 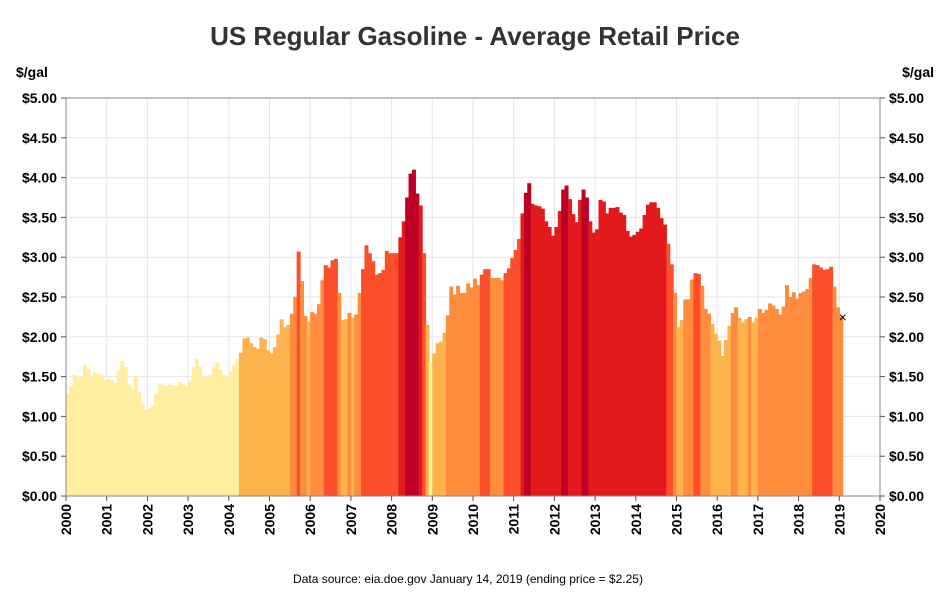 I want to click on x-tick-label: 2016, so click(x=717, y=519).